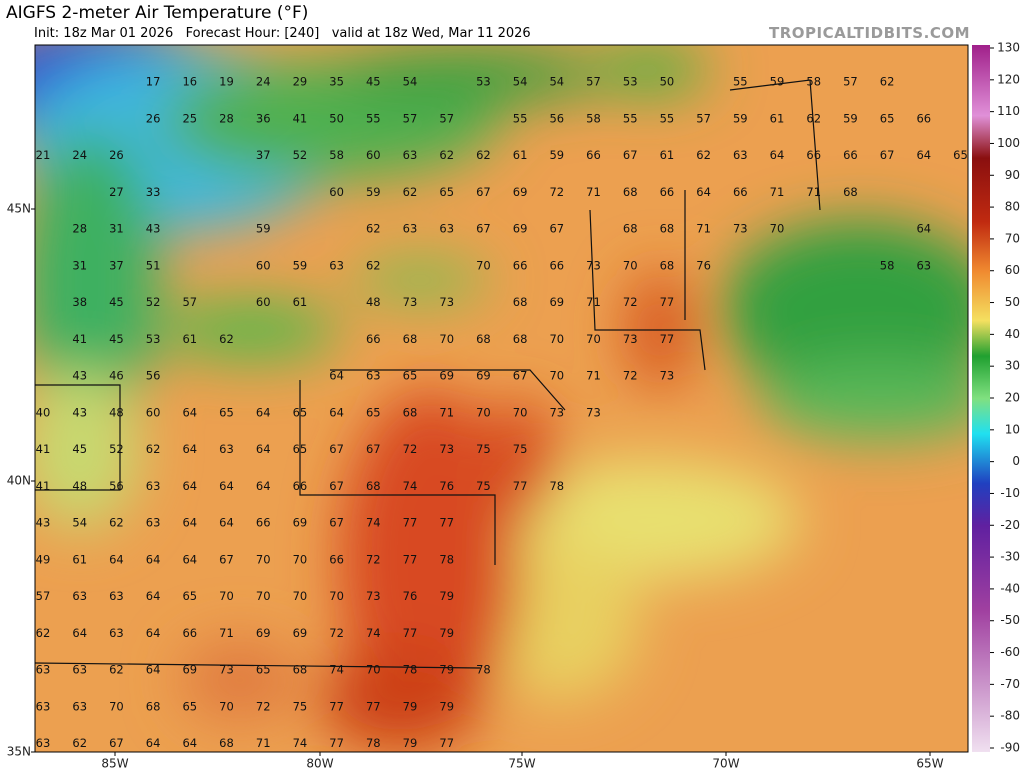 The width and height of the screenshot is (1024, 772). I want to click on station-temp: 28, so click(79, 229).